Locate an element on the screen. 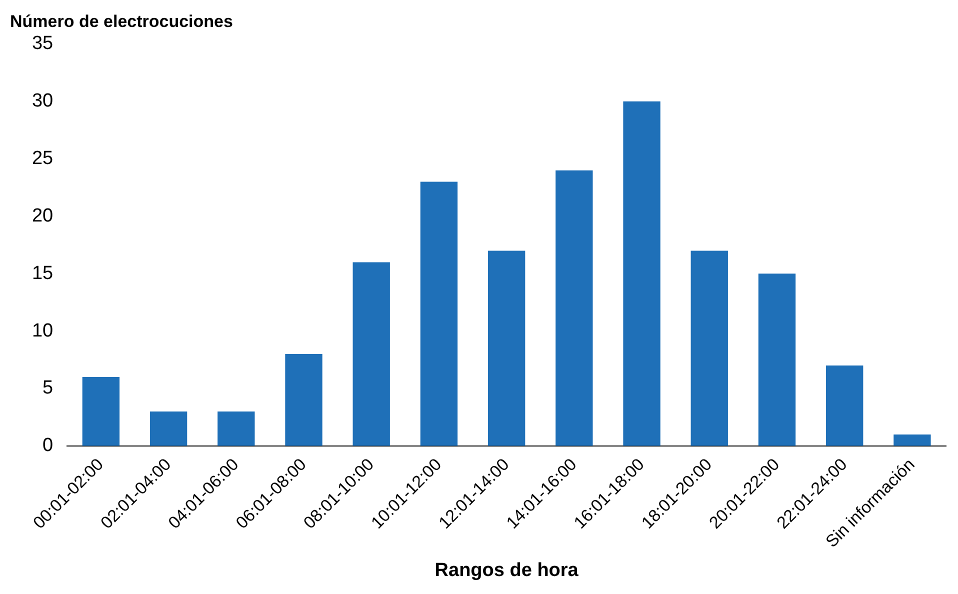 The width and height of the screenshot is (958, 594). y-tick-label: 25 is located at coordinates (43, 159).